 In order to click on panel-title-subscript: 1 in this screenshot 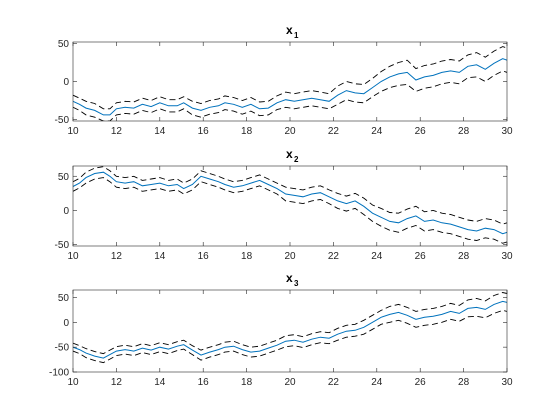, I will do `click(296, 35)`.